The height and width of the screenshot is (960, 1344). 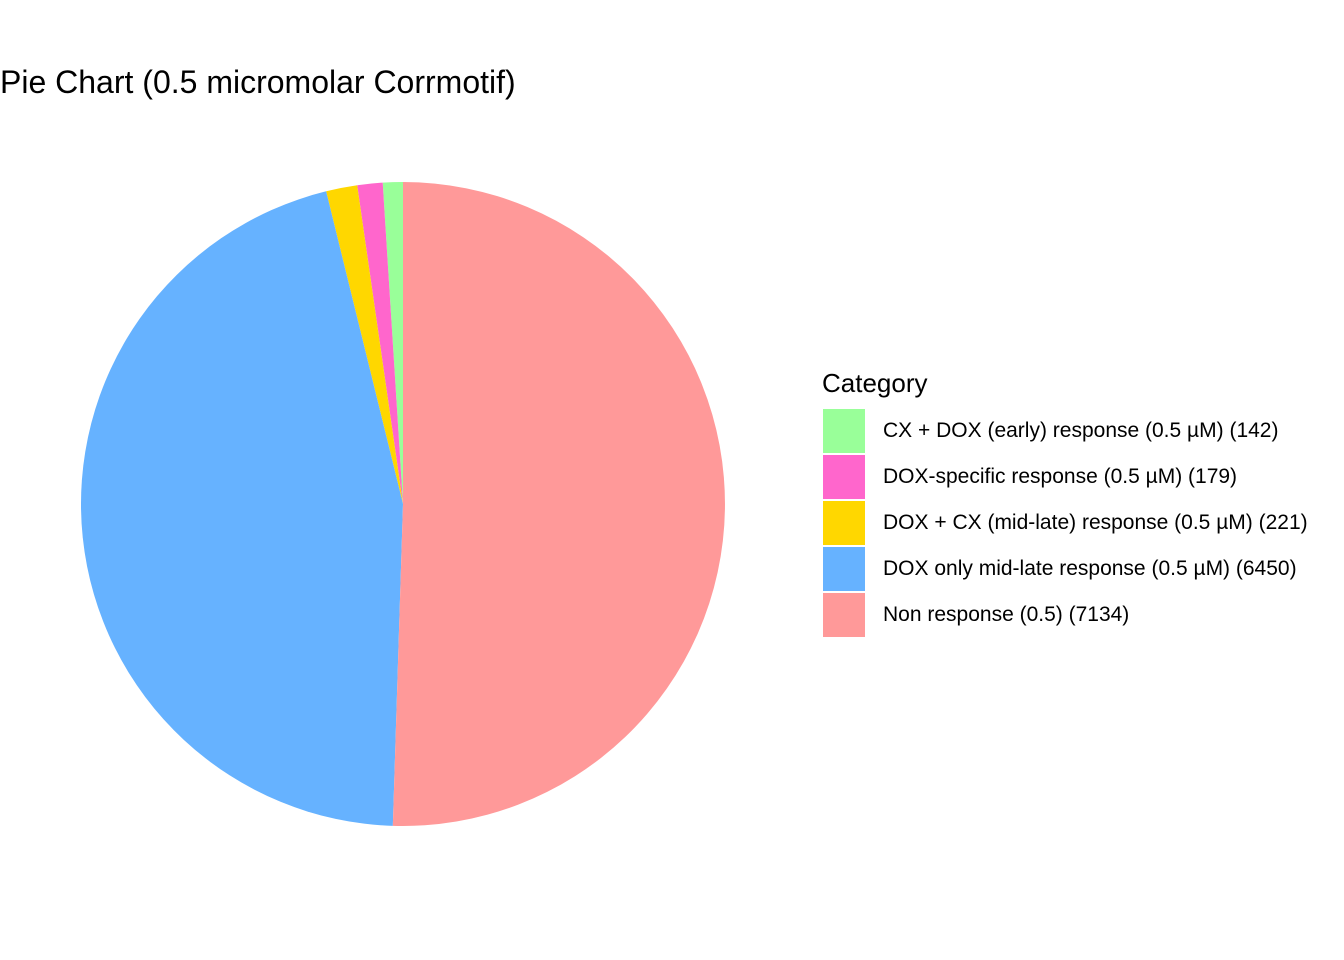 What do you see at coordinates (258, 82) in the screenshot?
I see `chart-title: Pie Chart (0.5 micromolar Corrmotif)` at bounding box center [258, 82].